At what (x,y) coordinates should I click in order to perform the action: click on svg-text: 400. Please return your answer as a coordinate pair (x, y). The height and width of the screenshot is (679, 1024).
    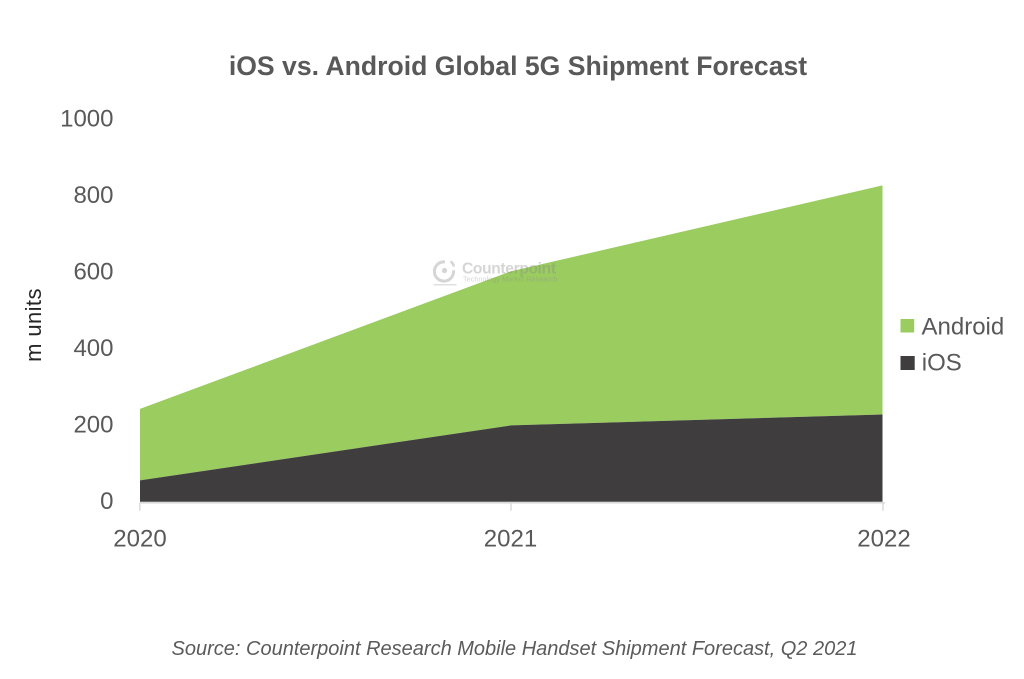
    Looking at the image, I should click on (93, 348).